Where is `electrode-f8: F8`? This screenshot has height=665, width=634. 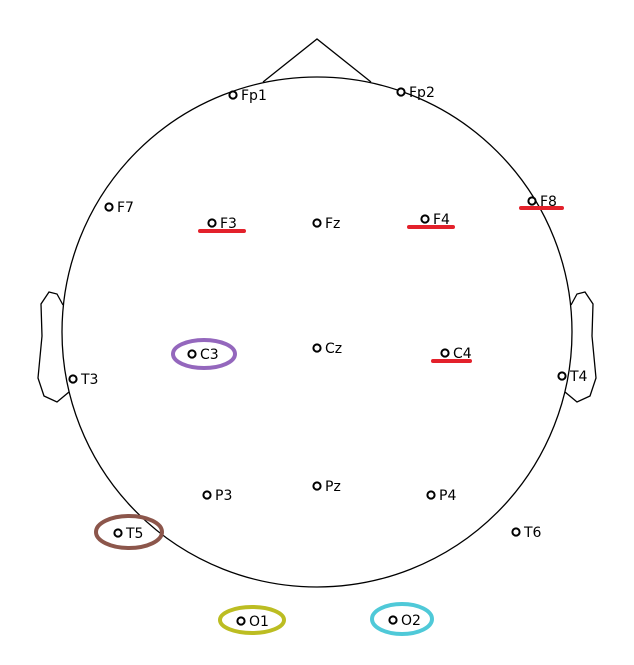
electrode-f8: F8 is located at coordinates (542, 202).